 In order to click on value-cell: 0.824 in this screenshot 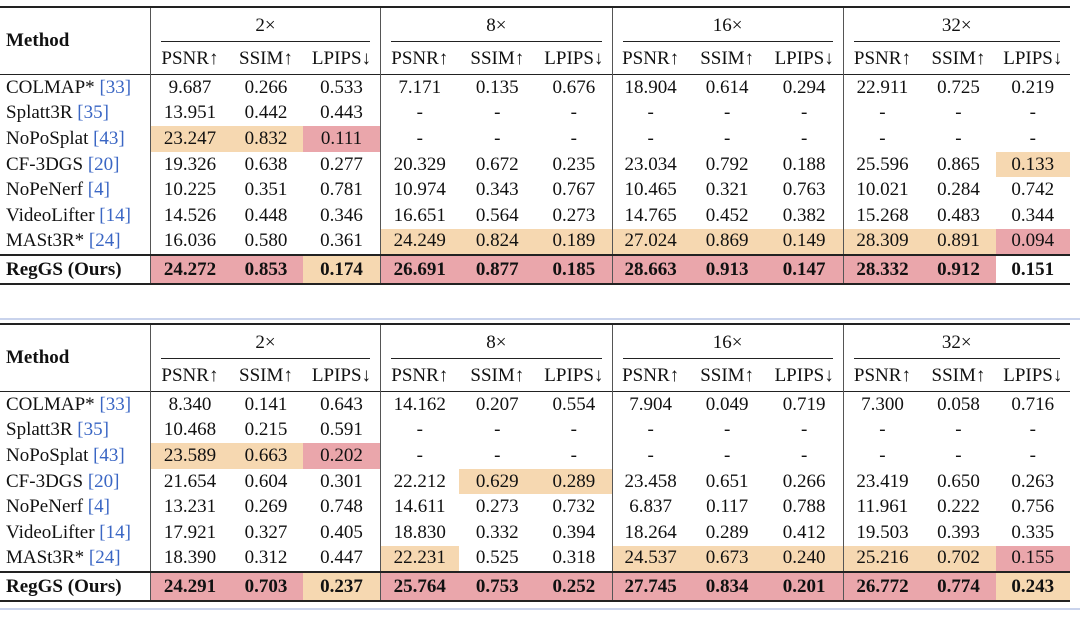, I will do `click(497, 242)`.